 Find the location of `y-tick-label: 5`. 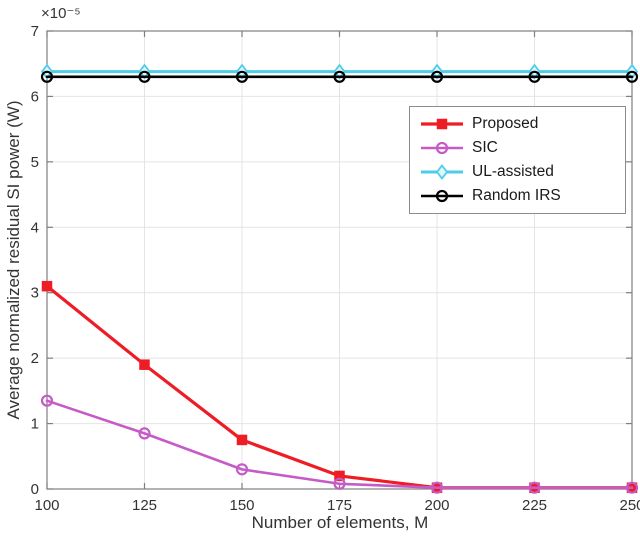

y-tick-label: 5 is located at coordinates (35, 162).